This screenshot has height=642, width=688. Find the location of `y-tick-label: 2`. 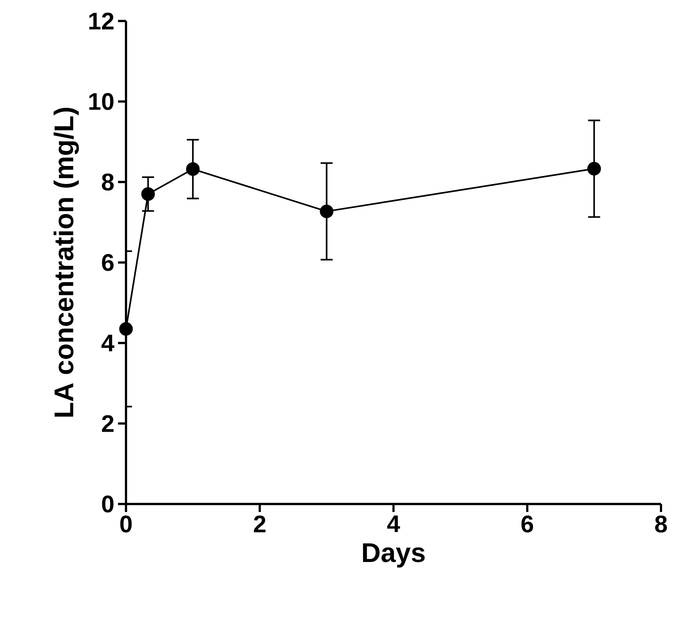

y-tick-label: 2 is located at coordinates (108, 423).